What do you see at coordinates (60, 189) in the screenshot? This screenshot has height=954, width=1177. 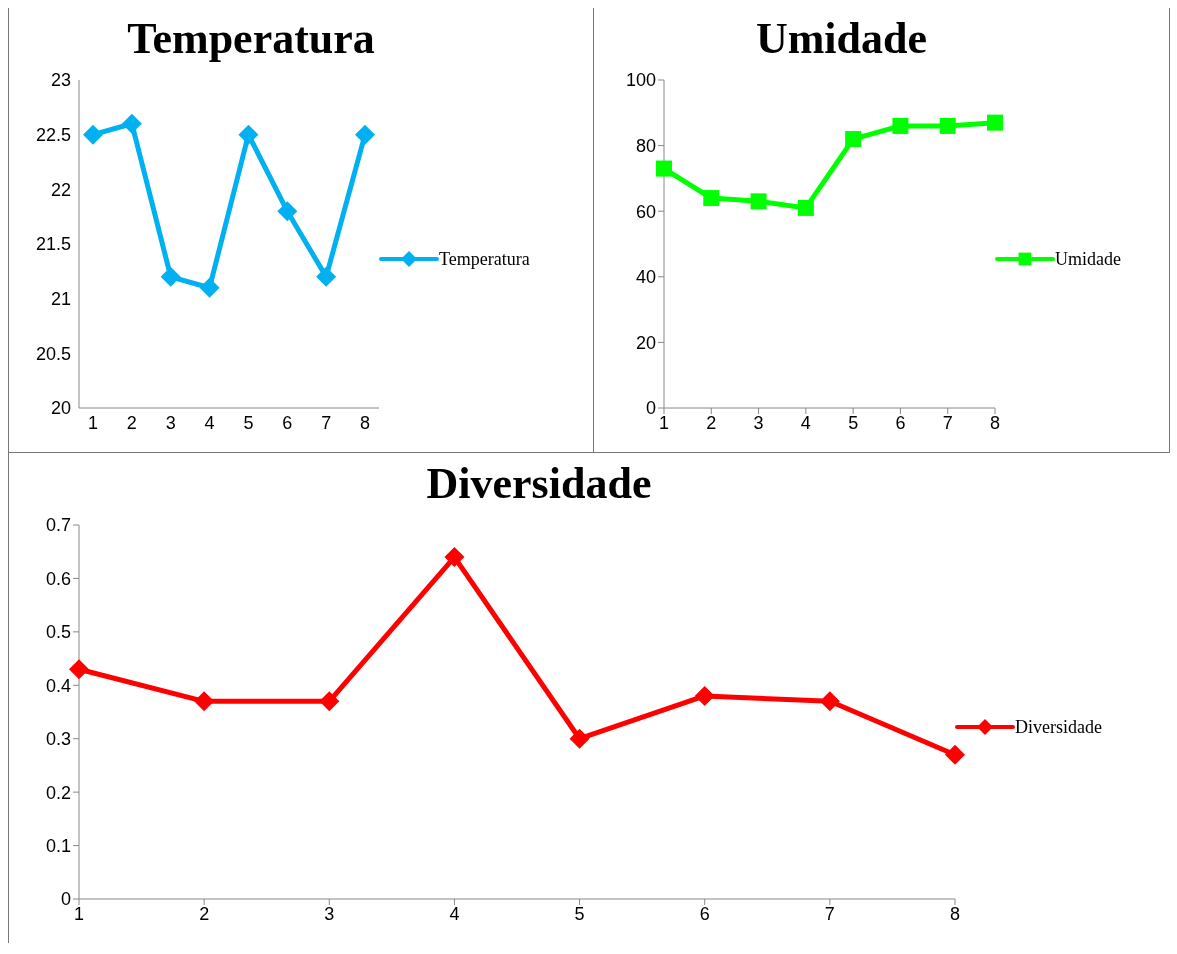 I see `y-tick-label: 22` at bounding box center [60, 189].